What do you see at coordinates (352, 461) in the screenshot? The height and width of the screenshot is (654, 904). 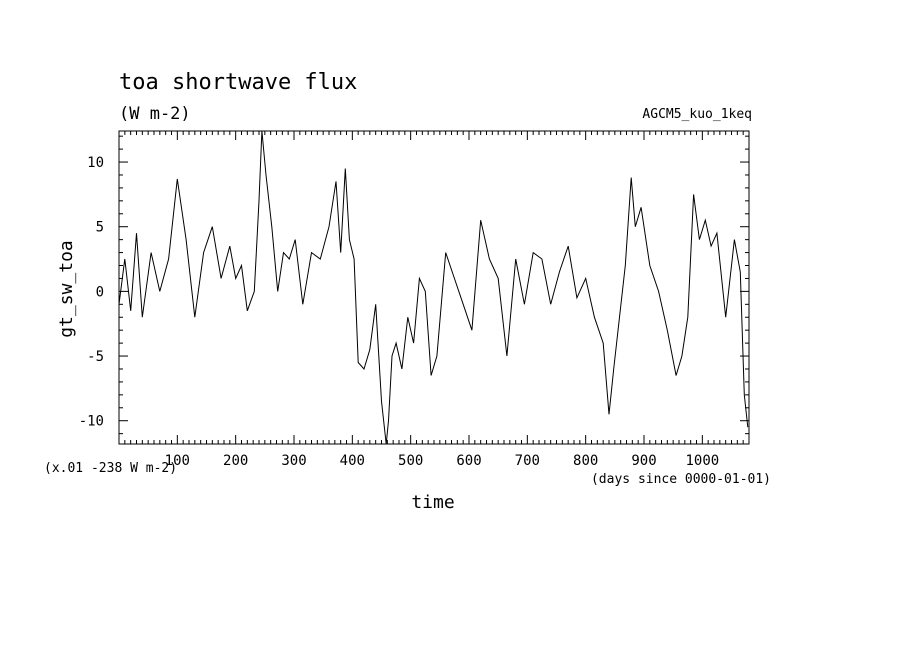 I see `x-tick-label: 400` at bounding box center [352, 461].